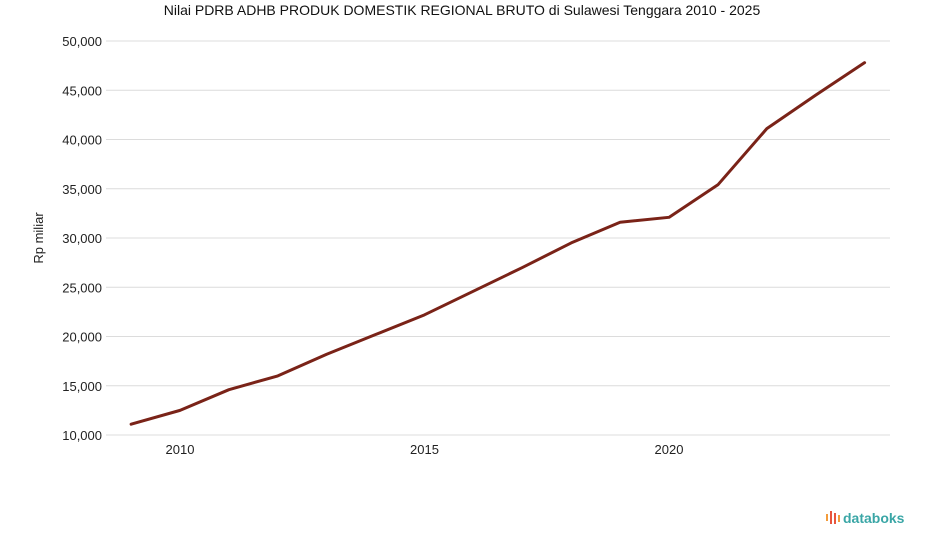 This screenshot has height=547, width=925. Describe the element at coordinates (82, 386) in the screenshot. I see `y-tick-label: 15,000` at that location.